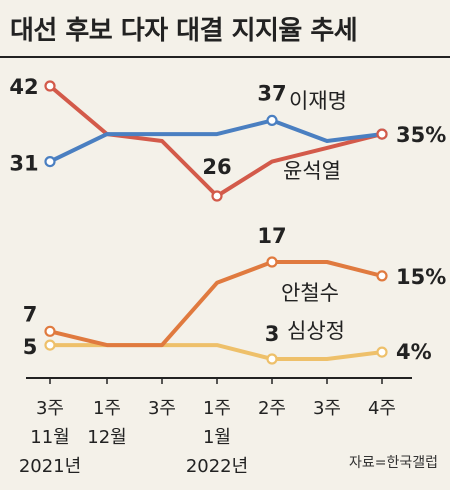 The height and width of the screenshot is (490, 450). Describe the element at coordinates (217, 437) in the screenshot. I see `x-tick-label: 1월` at that location.